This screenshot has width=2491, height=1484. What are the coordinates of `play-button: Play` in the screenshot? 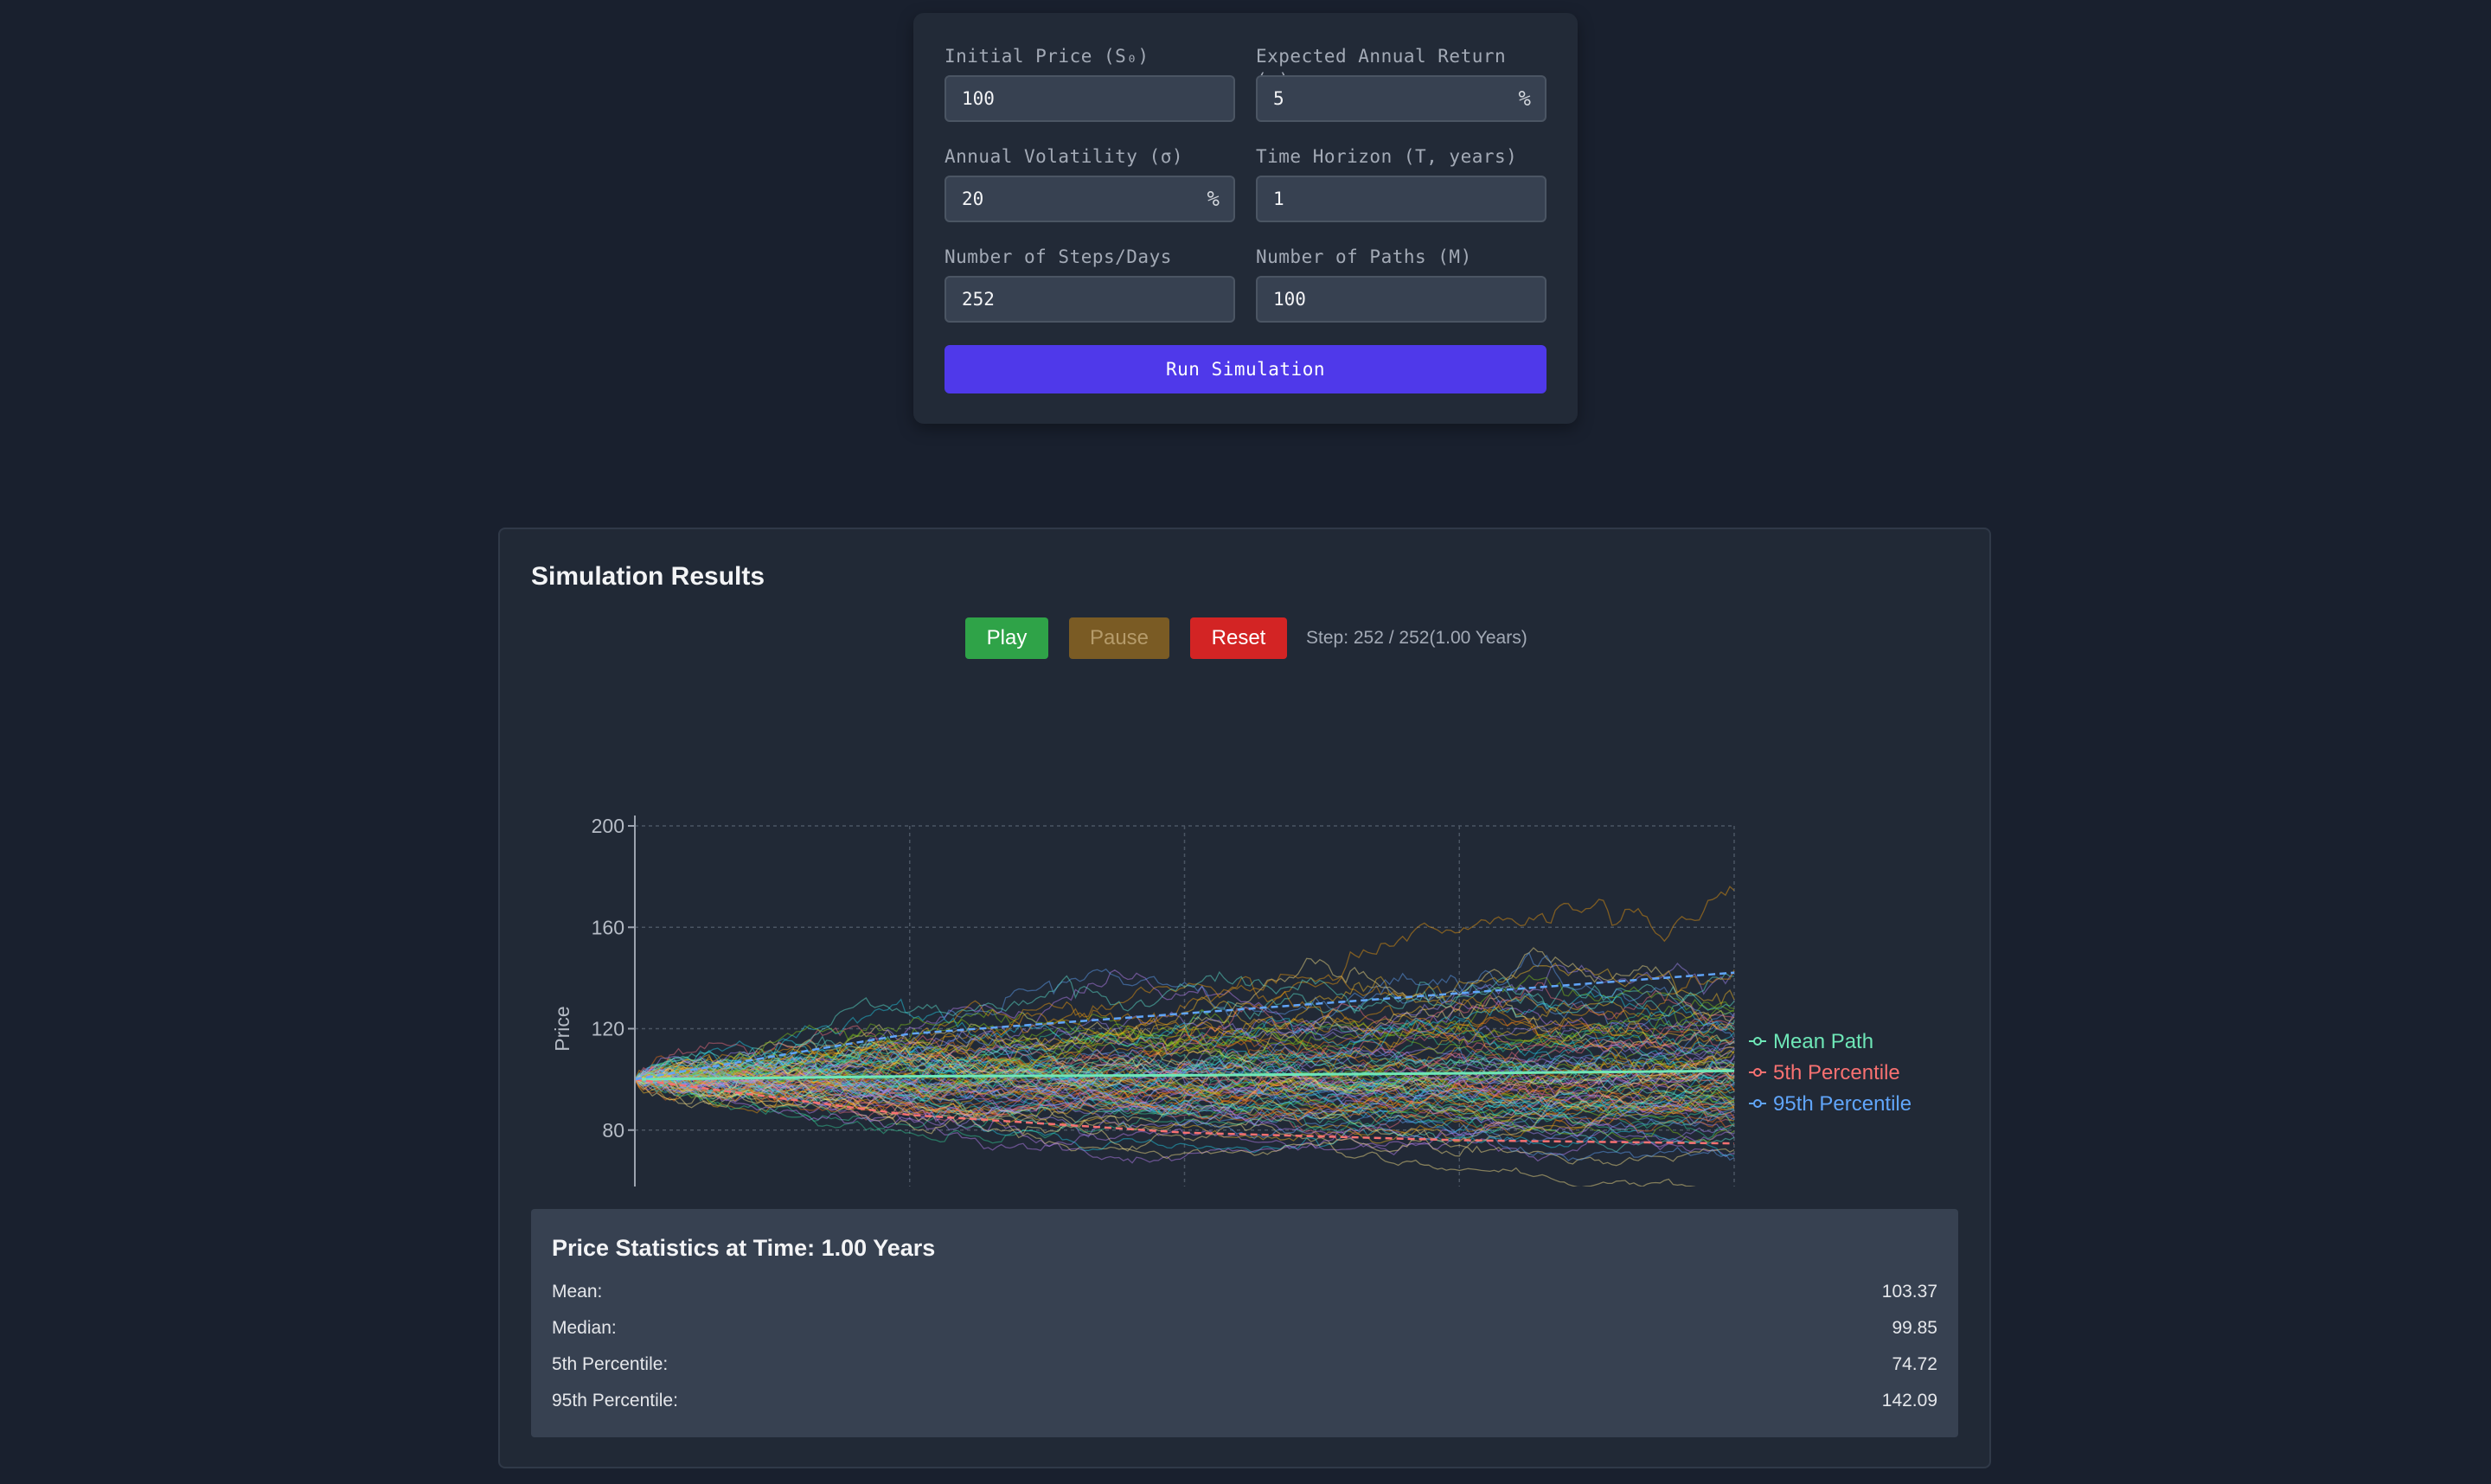 It's located at (1006, 638).